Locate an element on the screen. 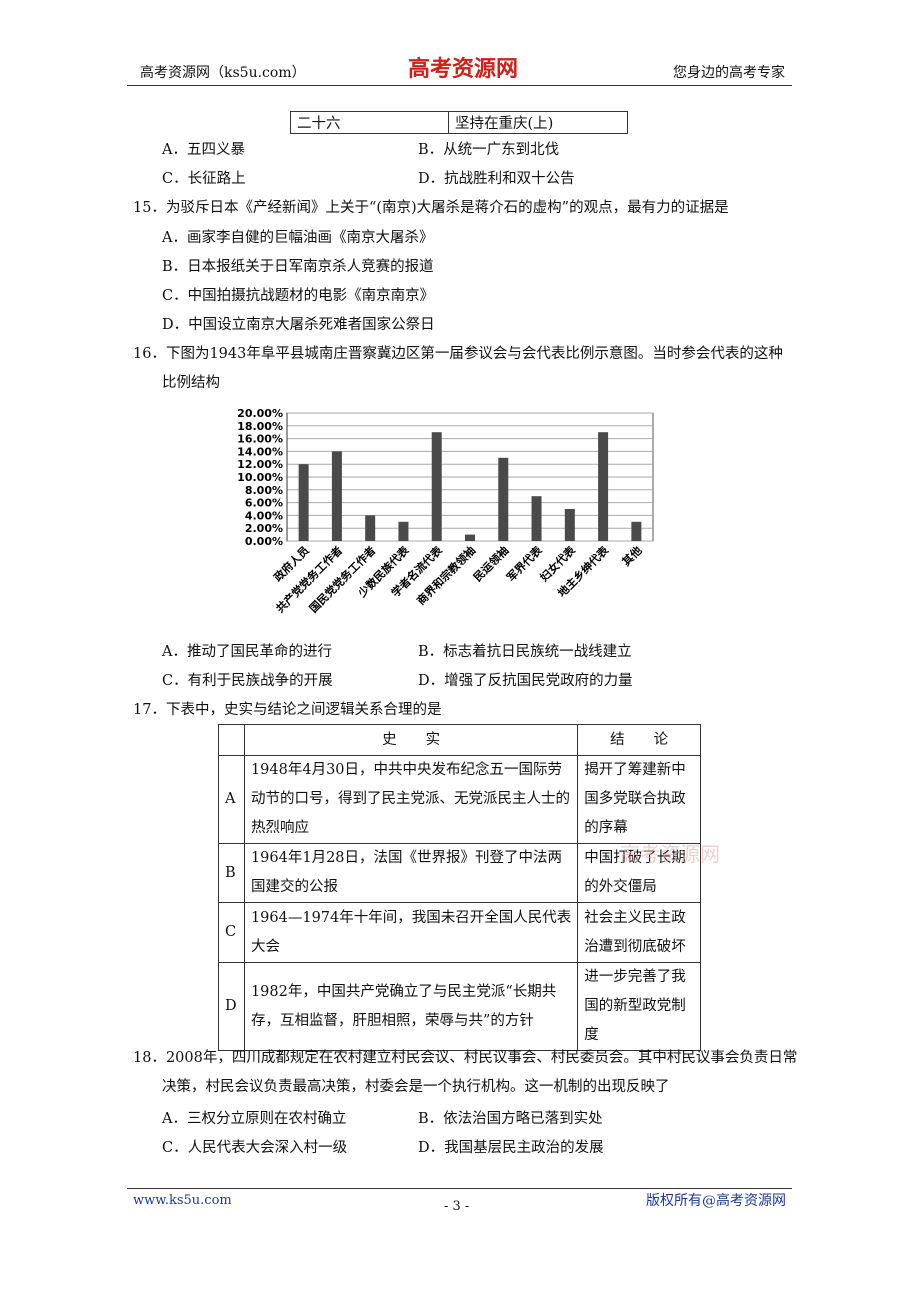  cell: 1964—1974年十年间，我国未召开全国人民代表 大会 is located at coordinates (411, 932).